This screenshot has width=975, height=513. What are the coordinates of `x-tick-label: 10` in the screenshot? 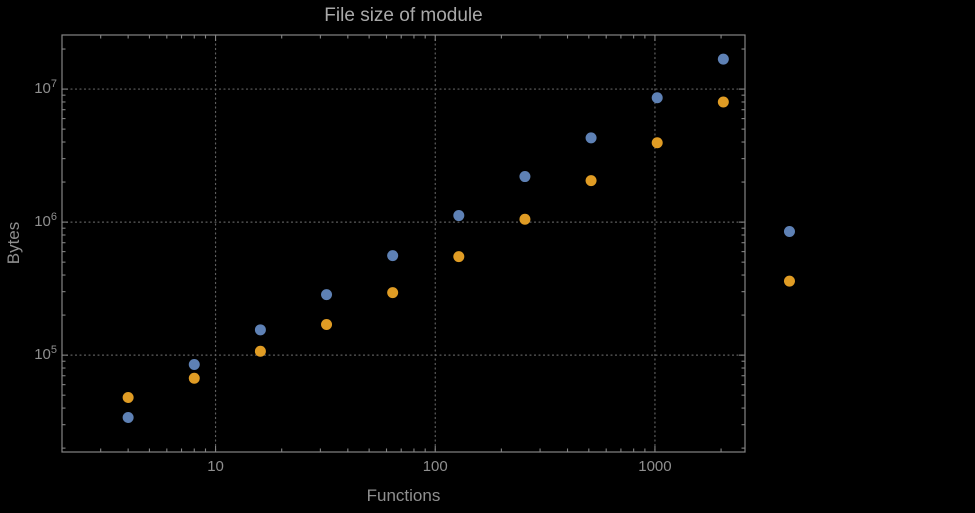 It's located at (215, 466).